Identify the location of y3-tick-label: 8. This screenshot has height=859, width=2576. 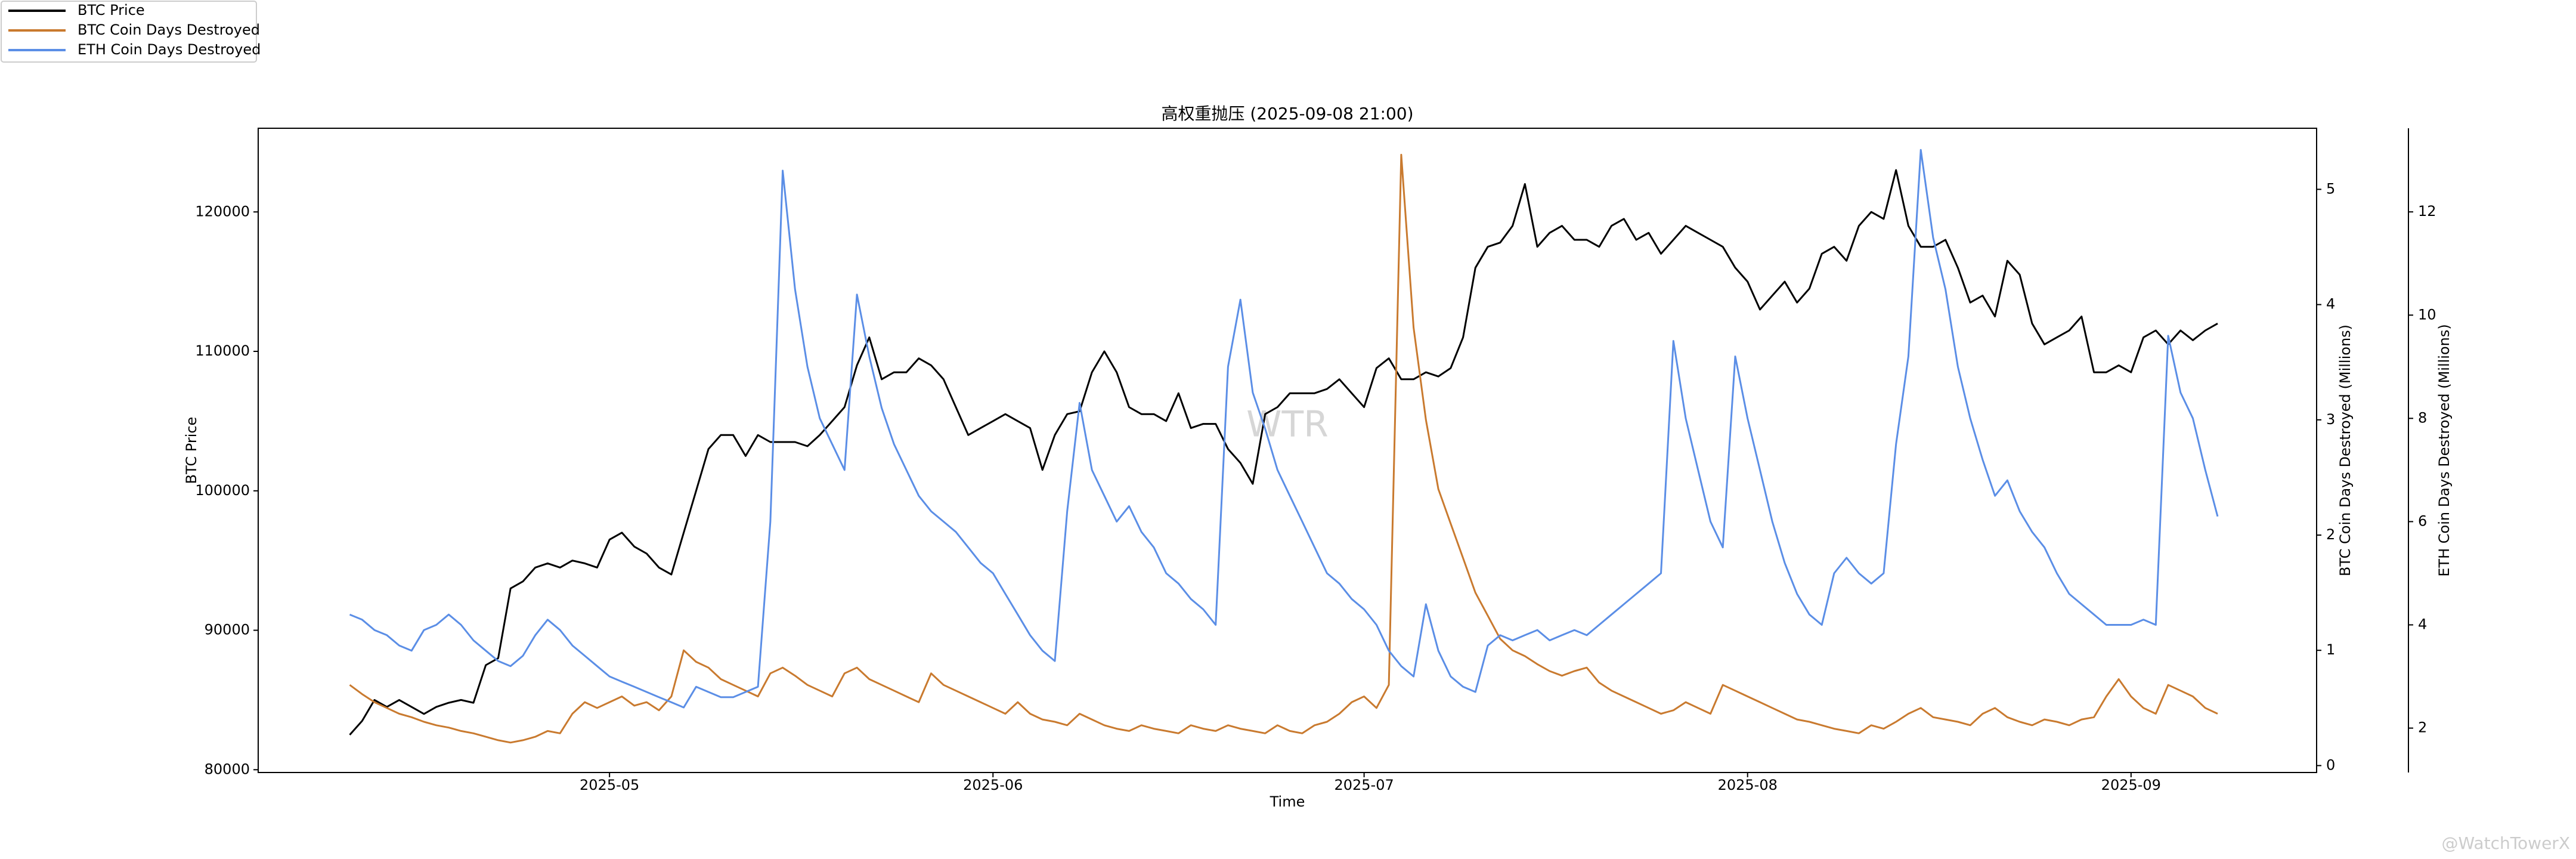
(2422, 417).